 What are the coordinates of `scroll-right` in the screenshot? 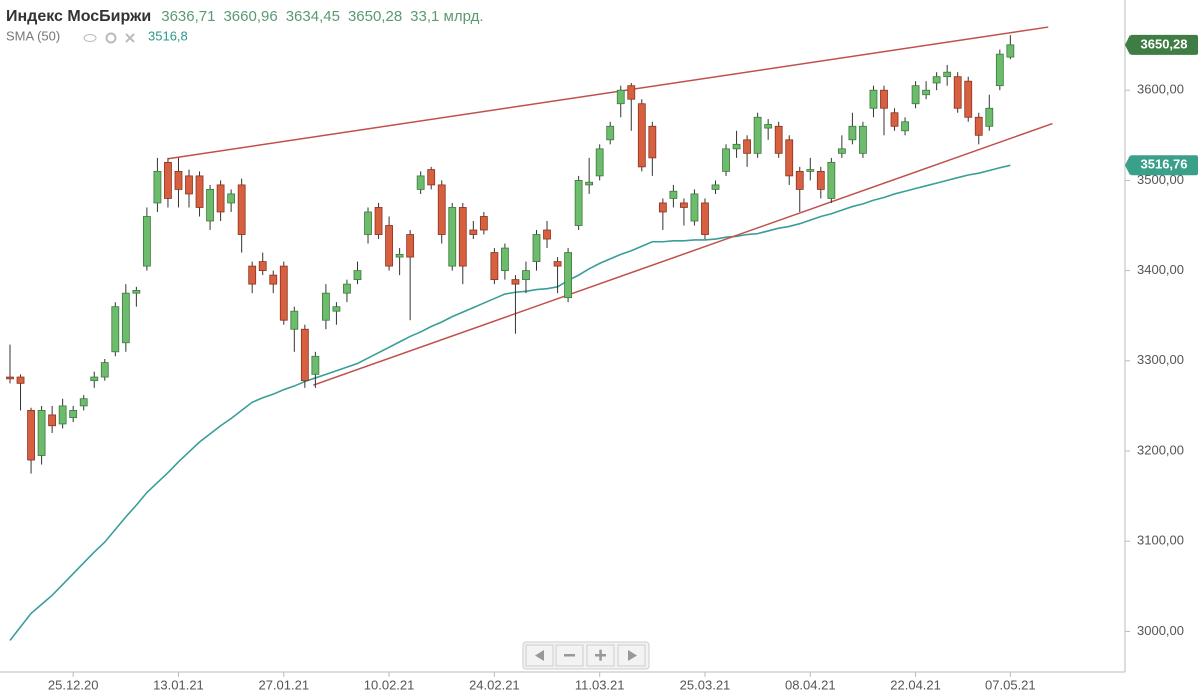 It's located at (631, 655).